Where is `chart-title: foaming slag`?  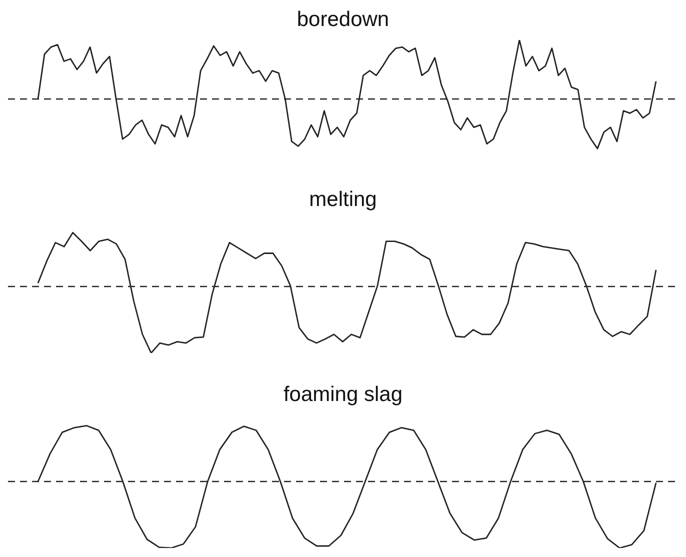
chart-title: foaming slag is located at coordinates (343, 395).